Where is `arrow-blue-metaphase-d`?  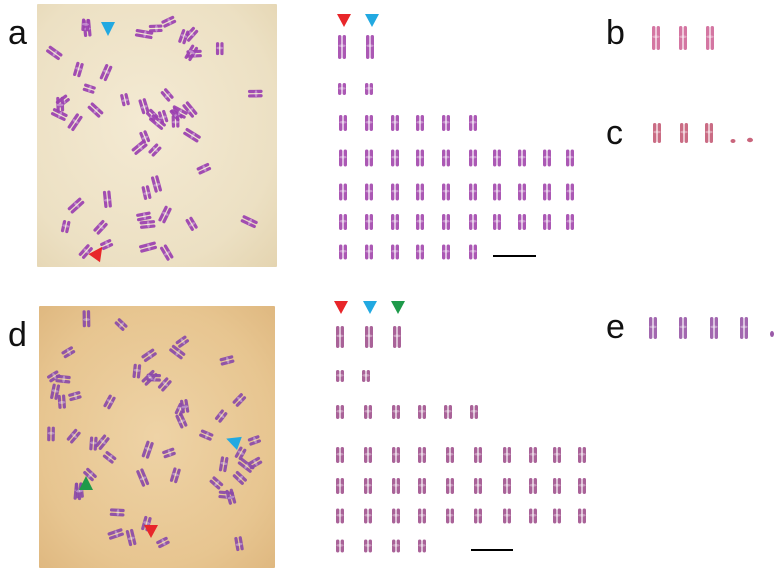
arrow-blue-metaphase-d is located at coordinates (234, 443).